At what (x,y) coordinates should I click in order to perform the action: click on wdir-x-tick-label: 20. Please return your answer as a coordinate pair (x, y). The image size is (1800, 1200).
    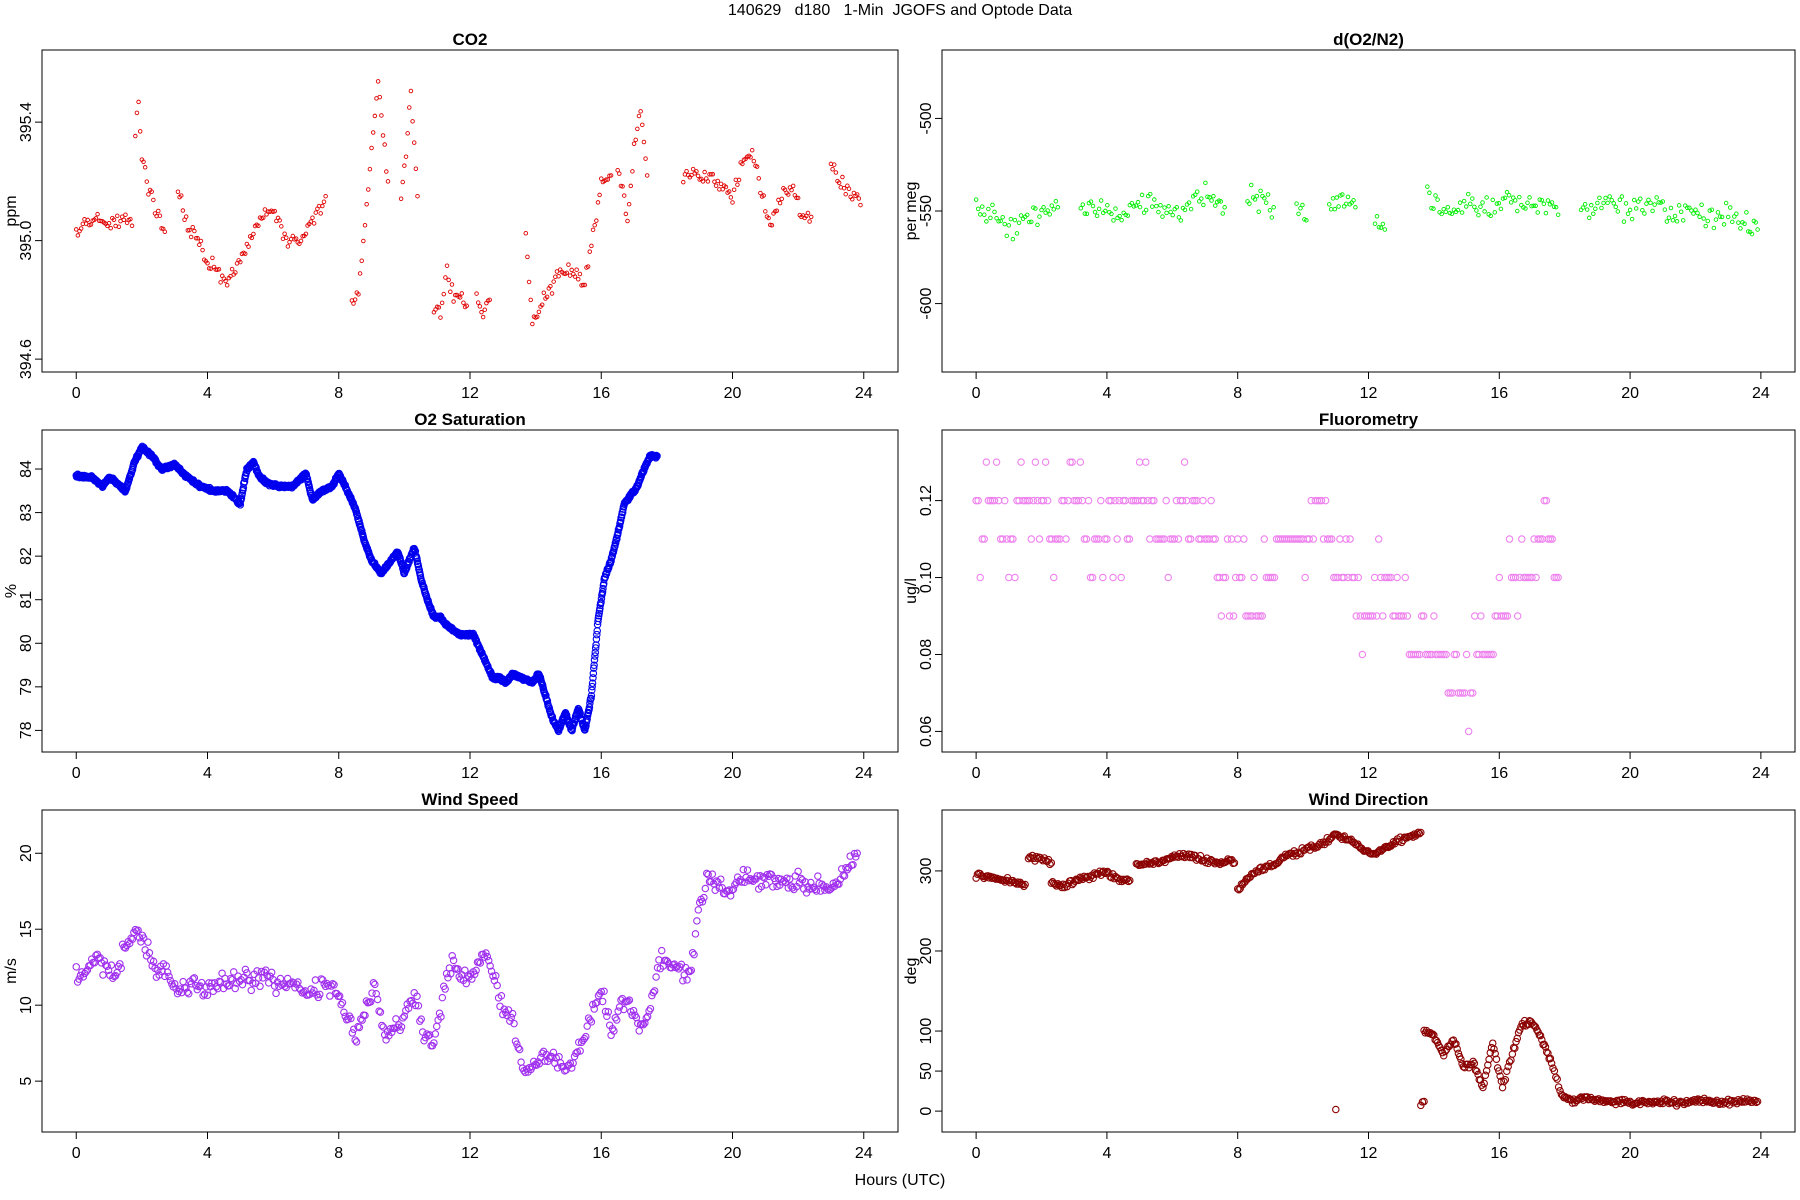
    Looking at the image, I should click on (1630, 1153).